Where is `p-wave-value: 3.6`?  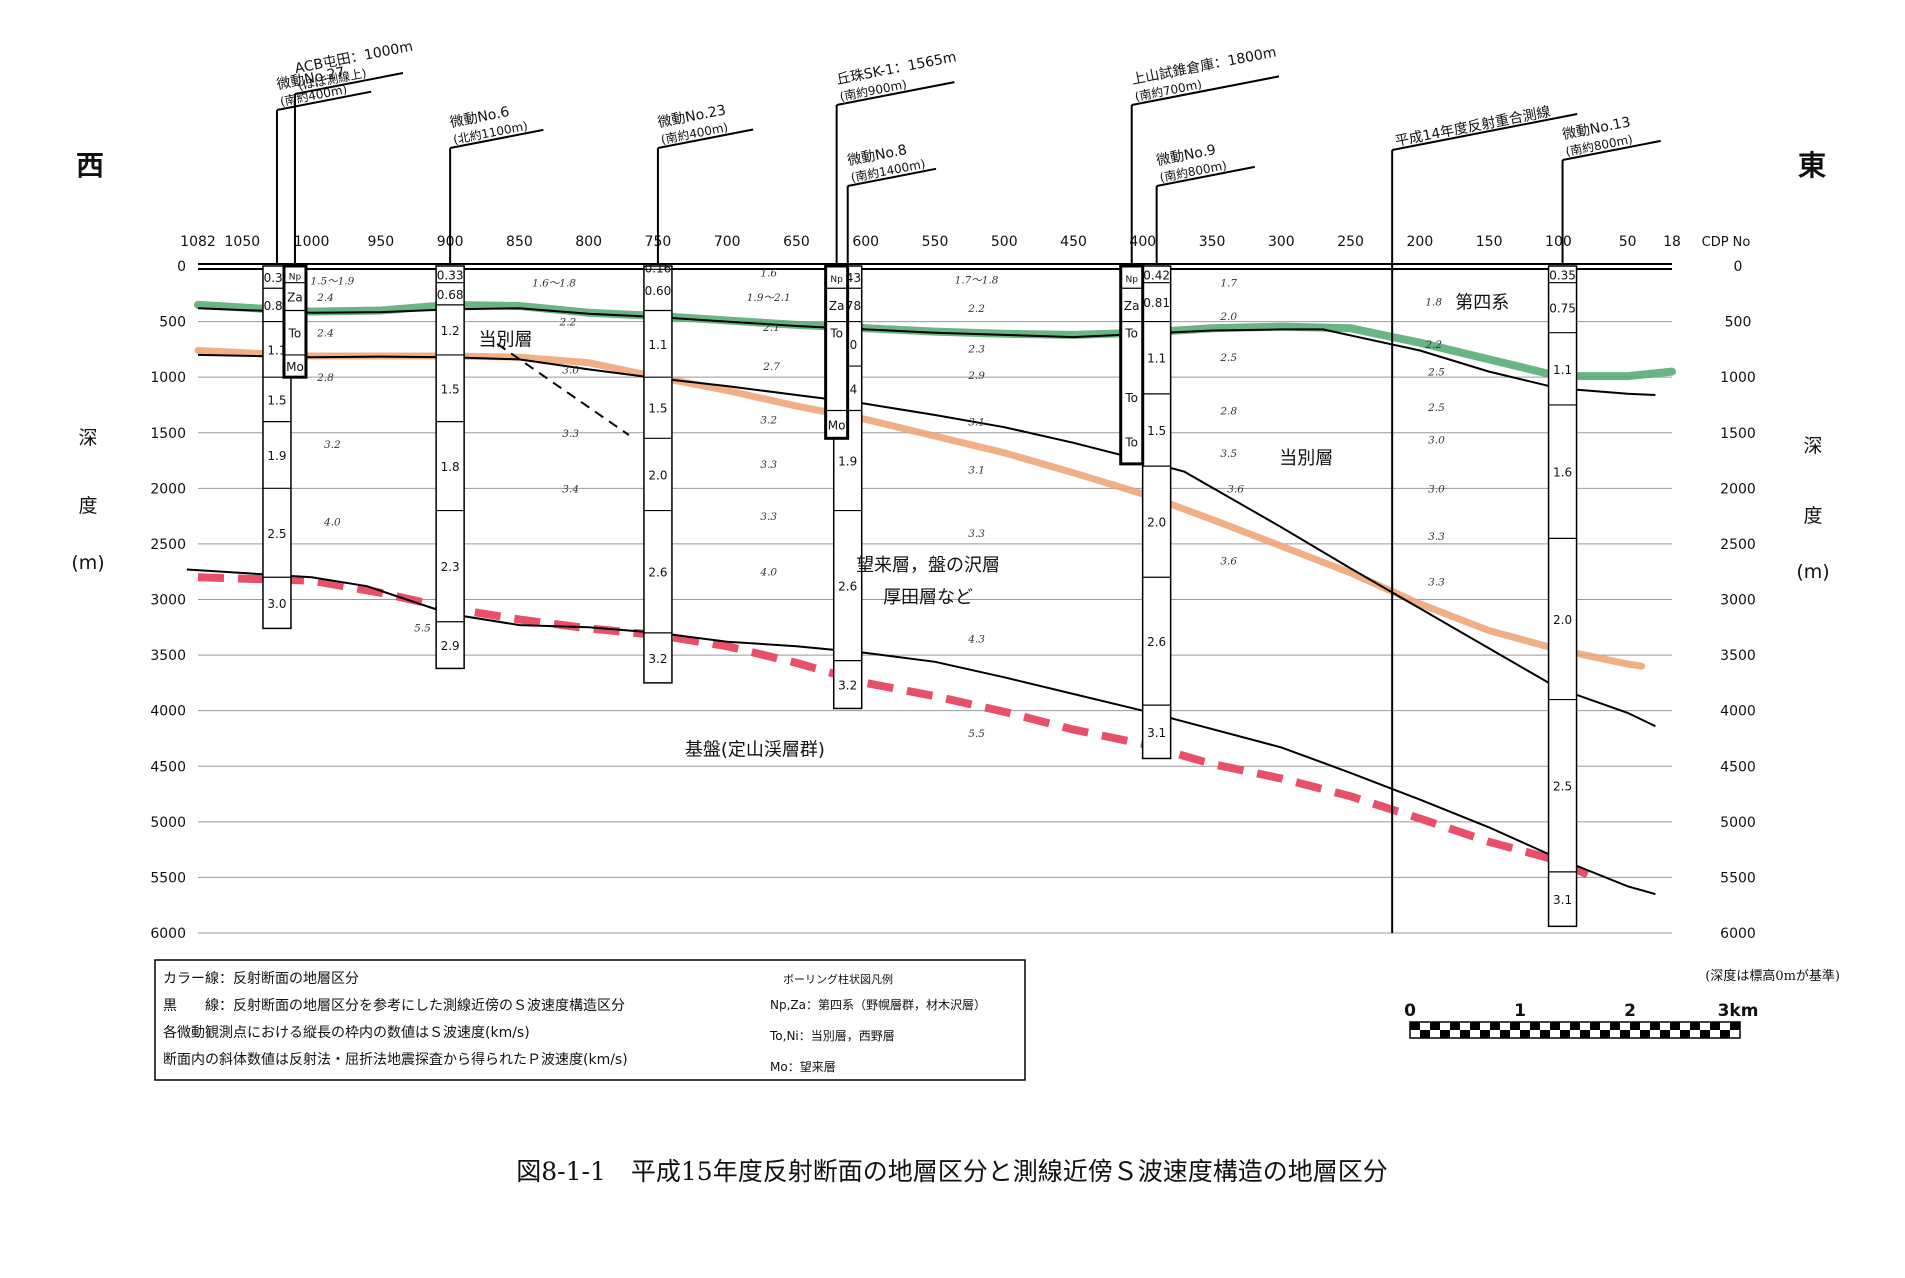
p-wave-value: 3.6 is located at coordinates (1228, 562).